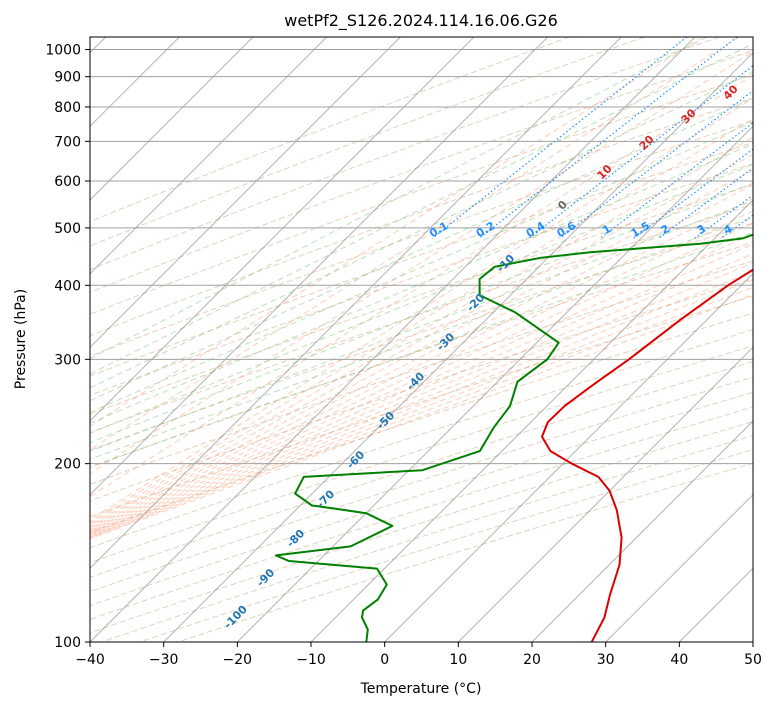 The width and height of the screenshot is (775, 708). Describe the element at coordinates (606, 660) in the screenshot. I see `x-tick-label: 30` at that location.